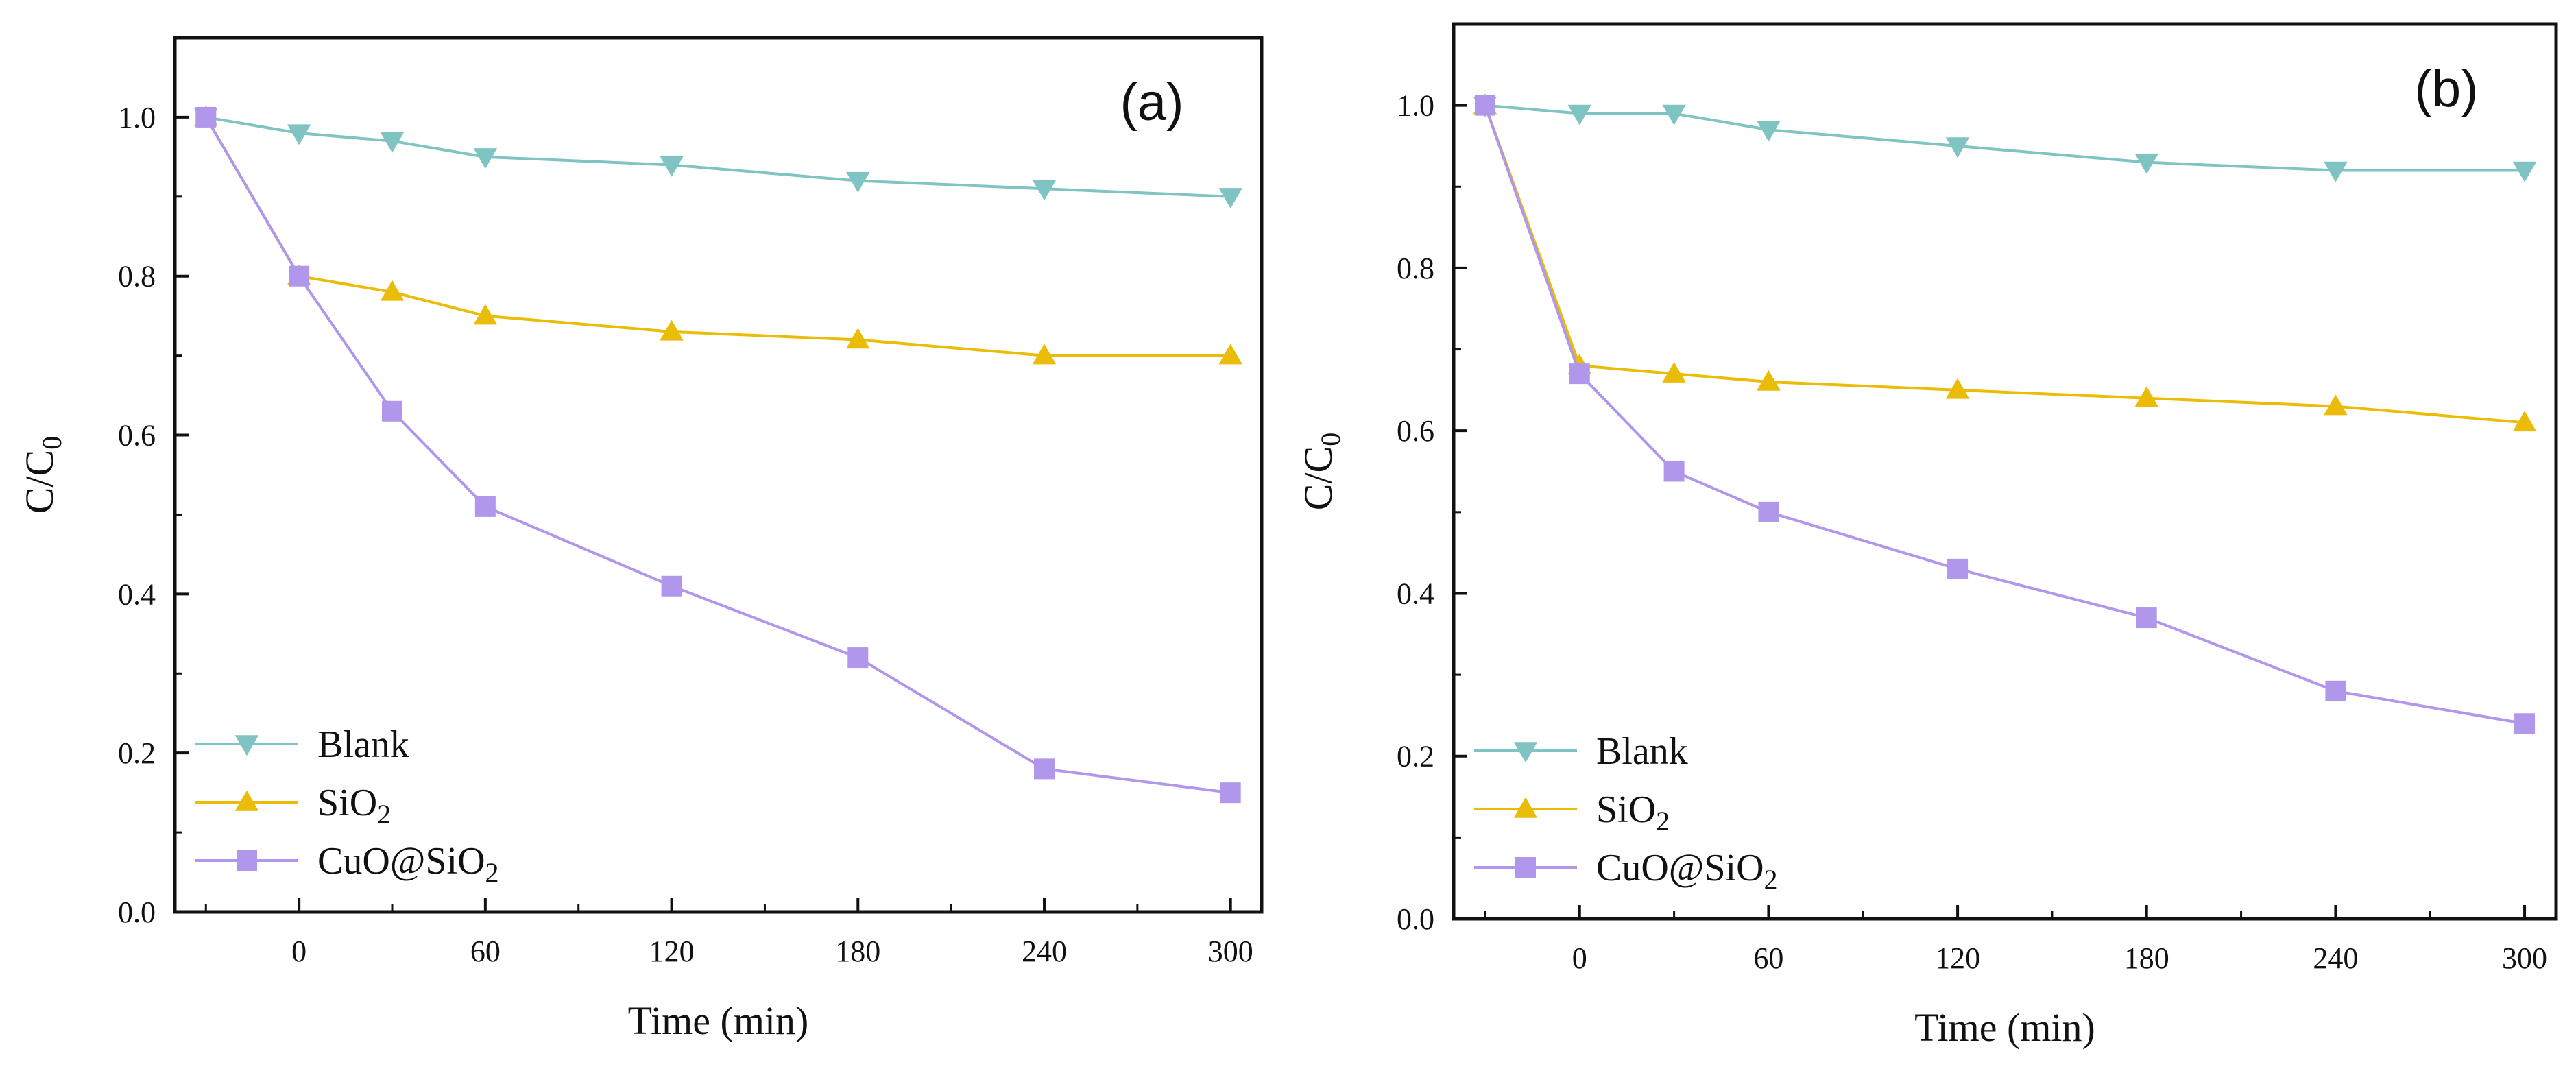 The width and height of the screenshot is (2576, 1071). I want to click on panel-label: (b), so click(2447, 89).